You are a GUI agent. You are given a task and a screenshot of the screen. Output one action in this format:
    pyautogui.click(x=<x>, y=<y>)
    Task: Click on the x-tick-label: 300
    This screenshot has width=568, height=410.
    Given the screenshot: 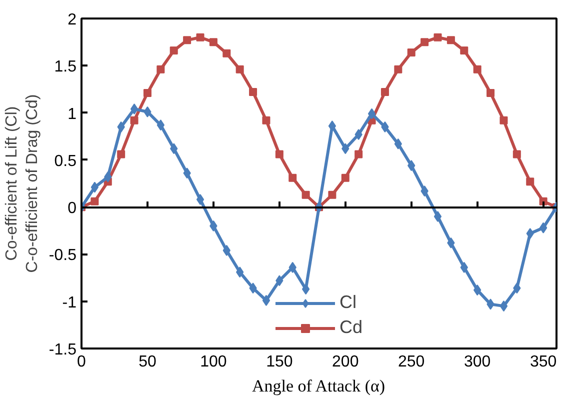 What is the action you would take?
    pyautogui.click(x=477, y=362)
    